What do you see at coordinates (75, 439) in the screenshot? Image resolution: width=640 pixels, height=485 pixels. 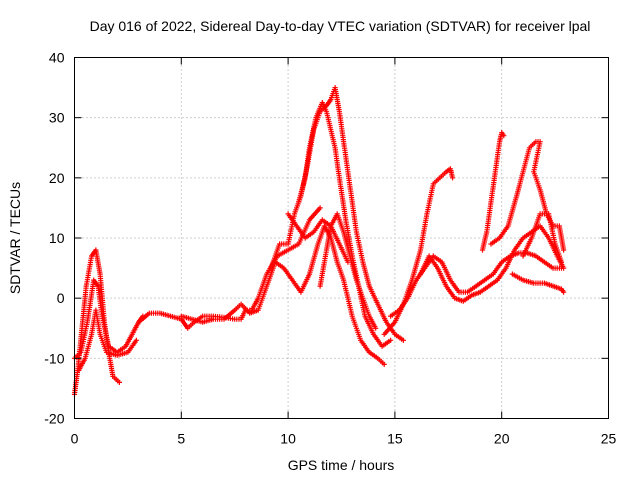 I see `x-tick-label: 0` at bounding box center [75, 439].